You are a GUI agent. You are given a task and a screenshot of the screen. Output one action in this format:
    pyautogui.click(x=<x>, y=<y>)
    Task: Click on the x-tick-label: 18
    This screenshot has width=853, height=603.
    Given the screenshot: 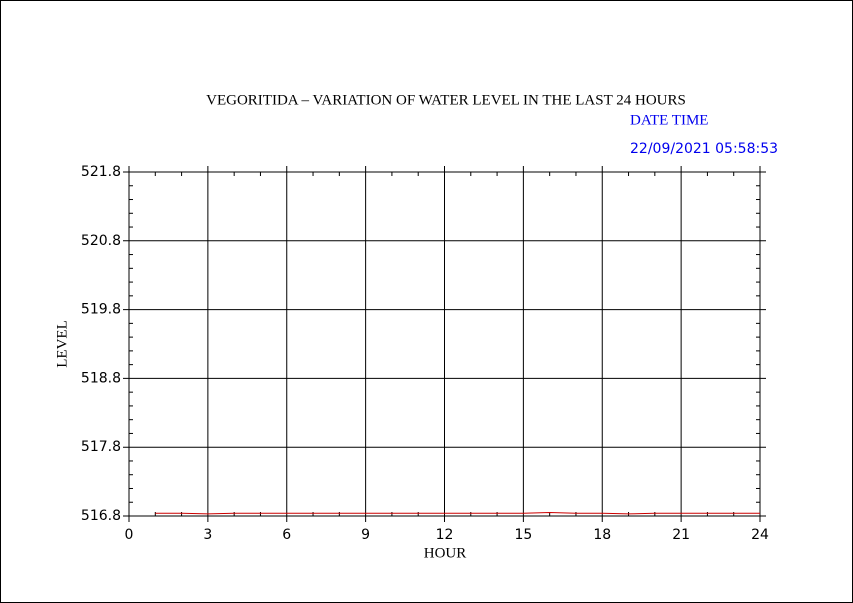 What is the action you would take?
    pyautogui.click(x=602, y=535)
    